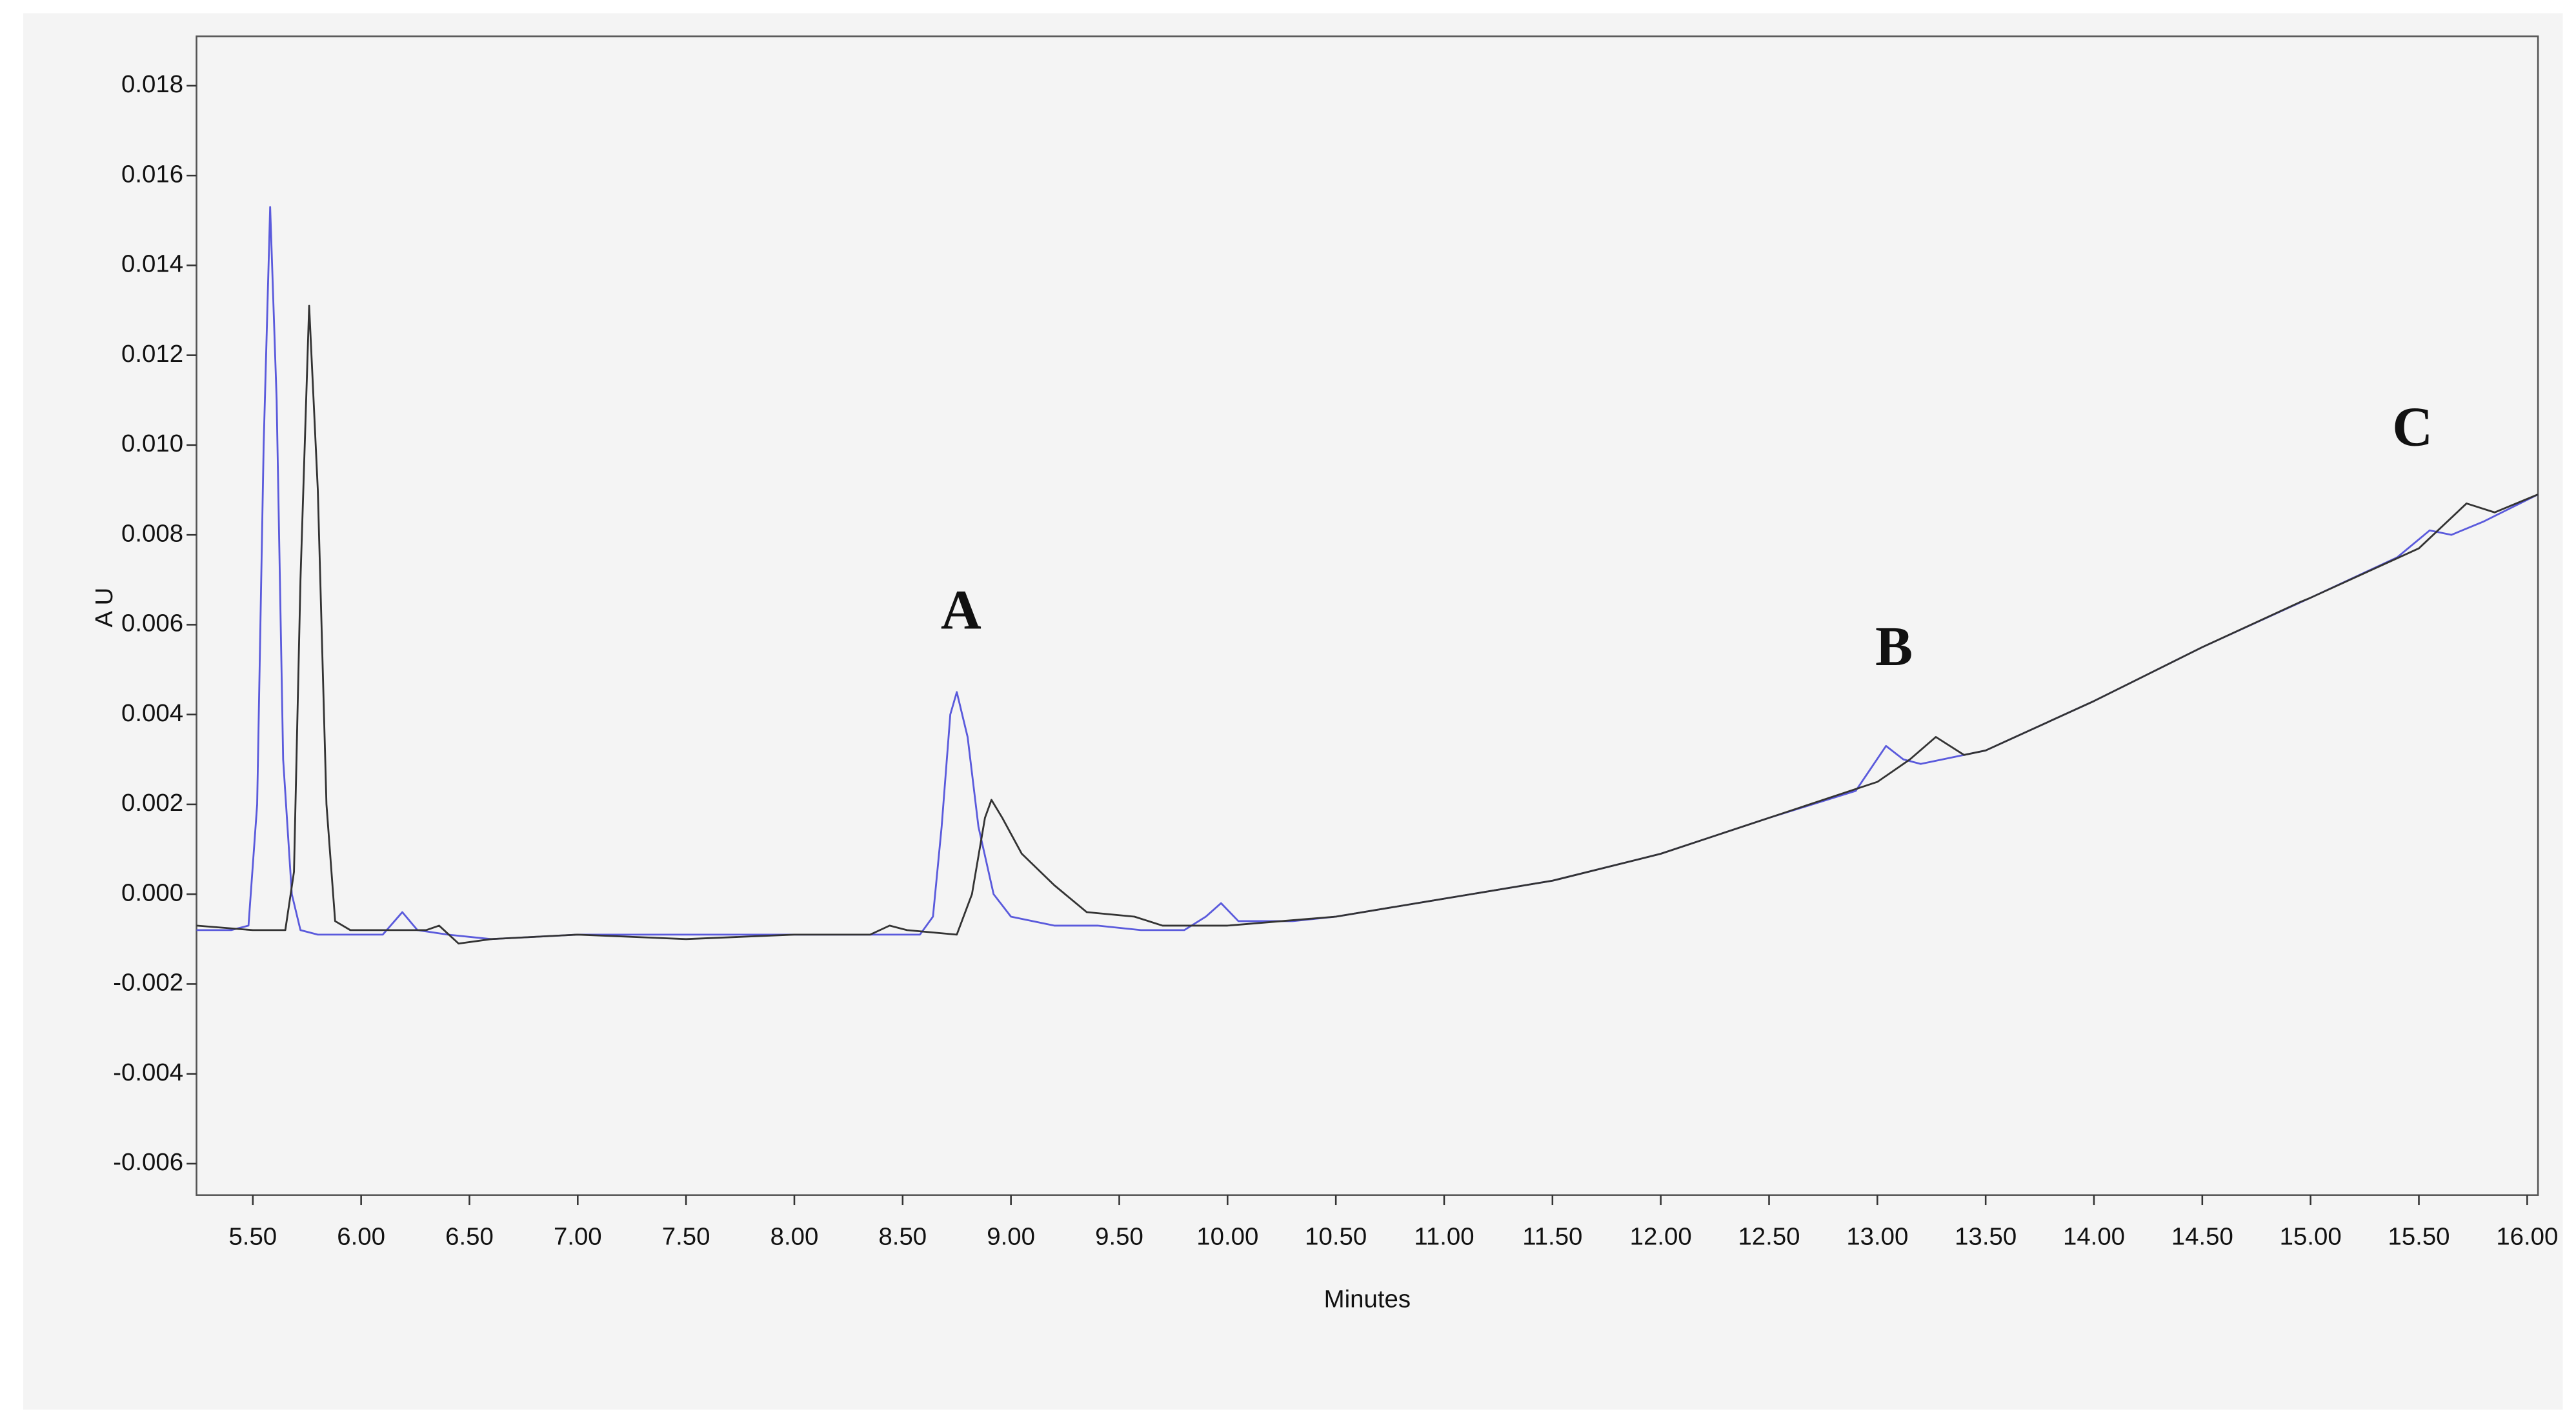 The height and width of the screenshot is (1414, 2576). I want to click on x-tick-label: 8.50, so click(902, 1236).